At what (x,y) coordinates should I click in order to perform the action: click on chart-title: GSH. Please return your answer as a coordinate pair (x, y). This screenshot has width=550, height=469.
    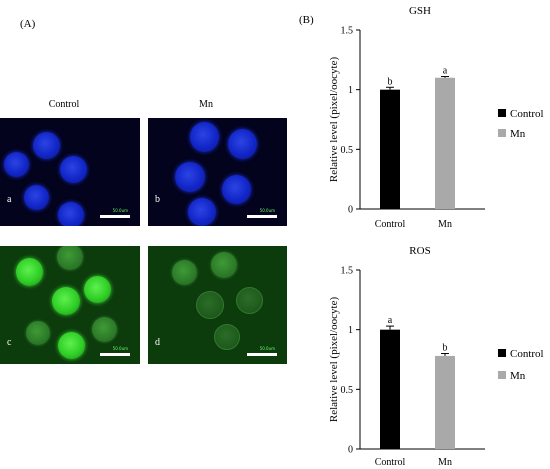
    Looking at the image, I should click on (420, 11).